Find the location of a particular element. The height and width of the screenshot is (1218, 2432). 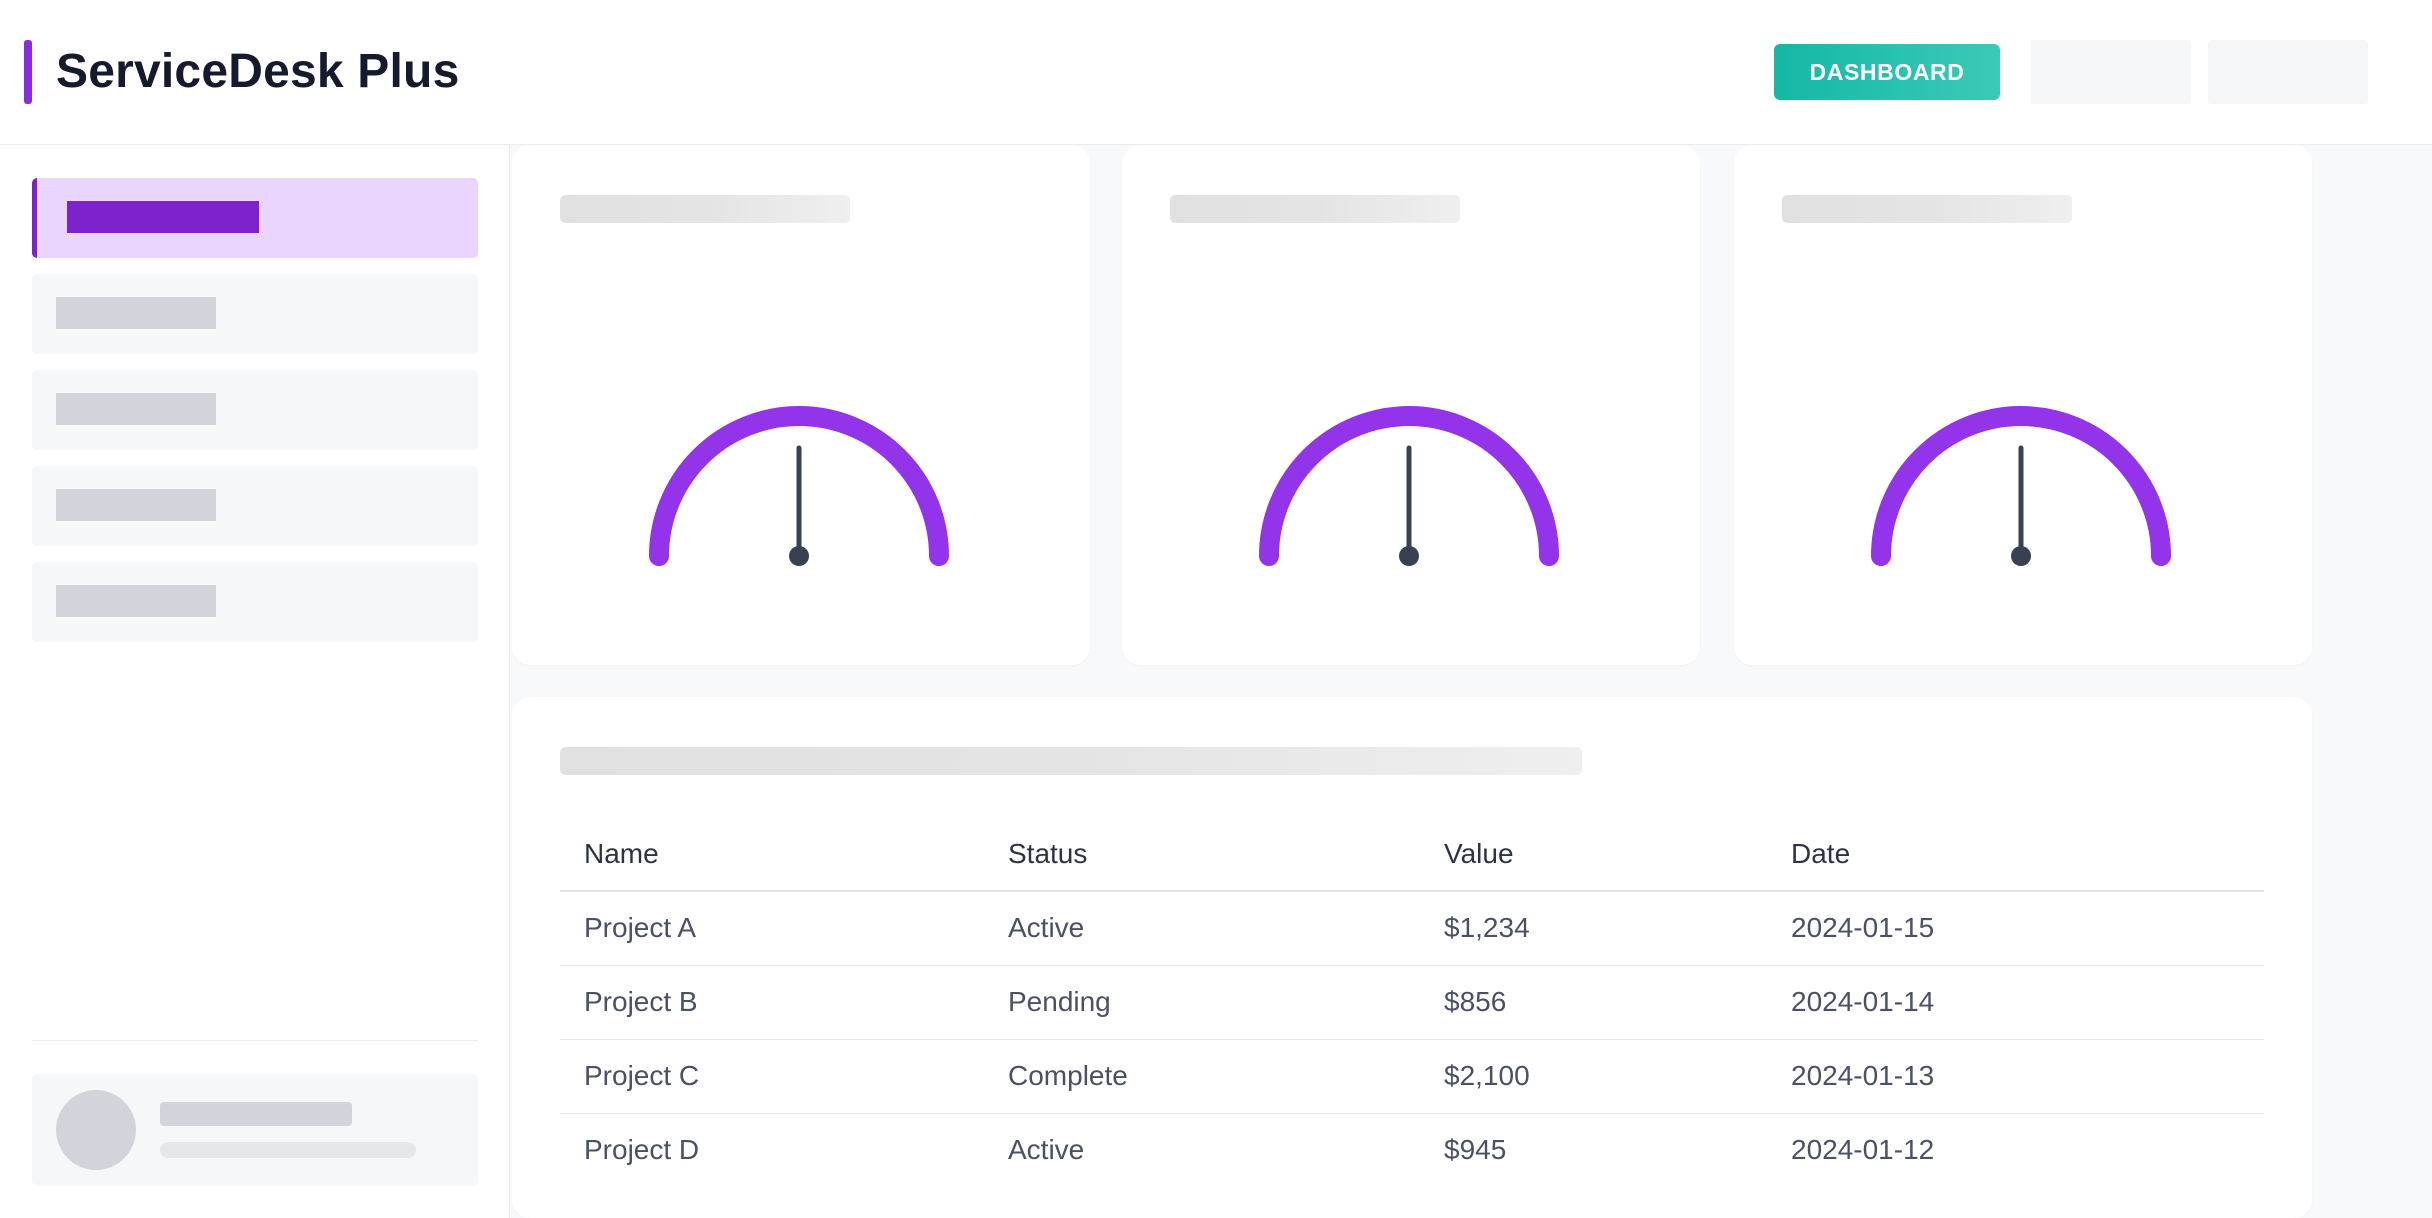

table-row: Project B Pending $856 2024-01-14 is located at coordinates (1412, 1002).